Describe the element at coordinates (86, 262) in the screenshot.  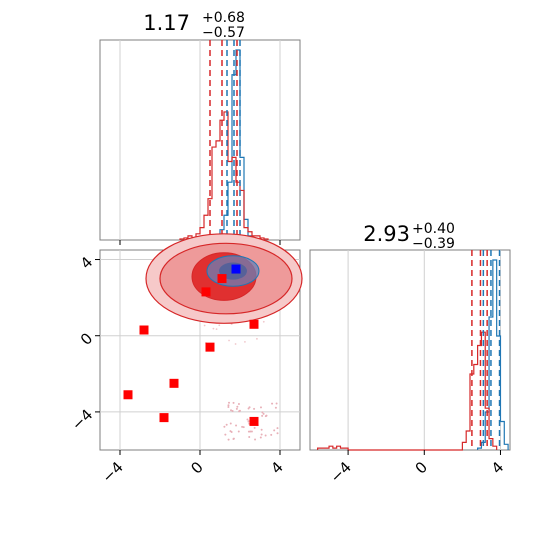
I see `joint-y-tick-label: 4` at that location.